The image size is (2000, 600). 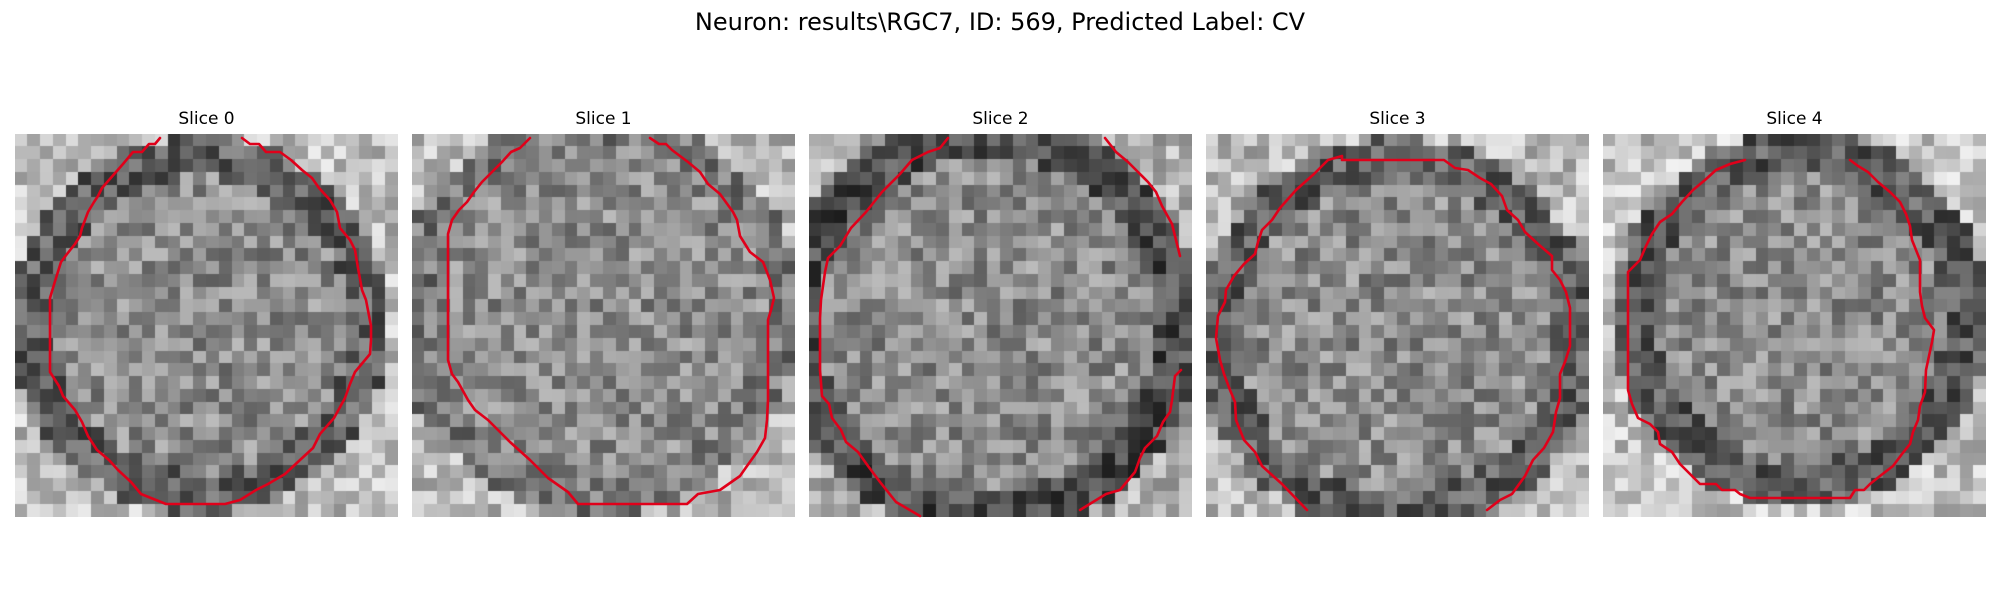 I want to click on slice-4-image, so click(x=1794, y=325).